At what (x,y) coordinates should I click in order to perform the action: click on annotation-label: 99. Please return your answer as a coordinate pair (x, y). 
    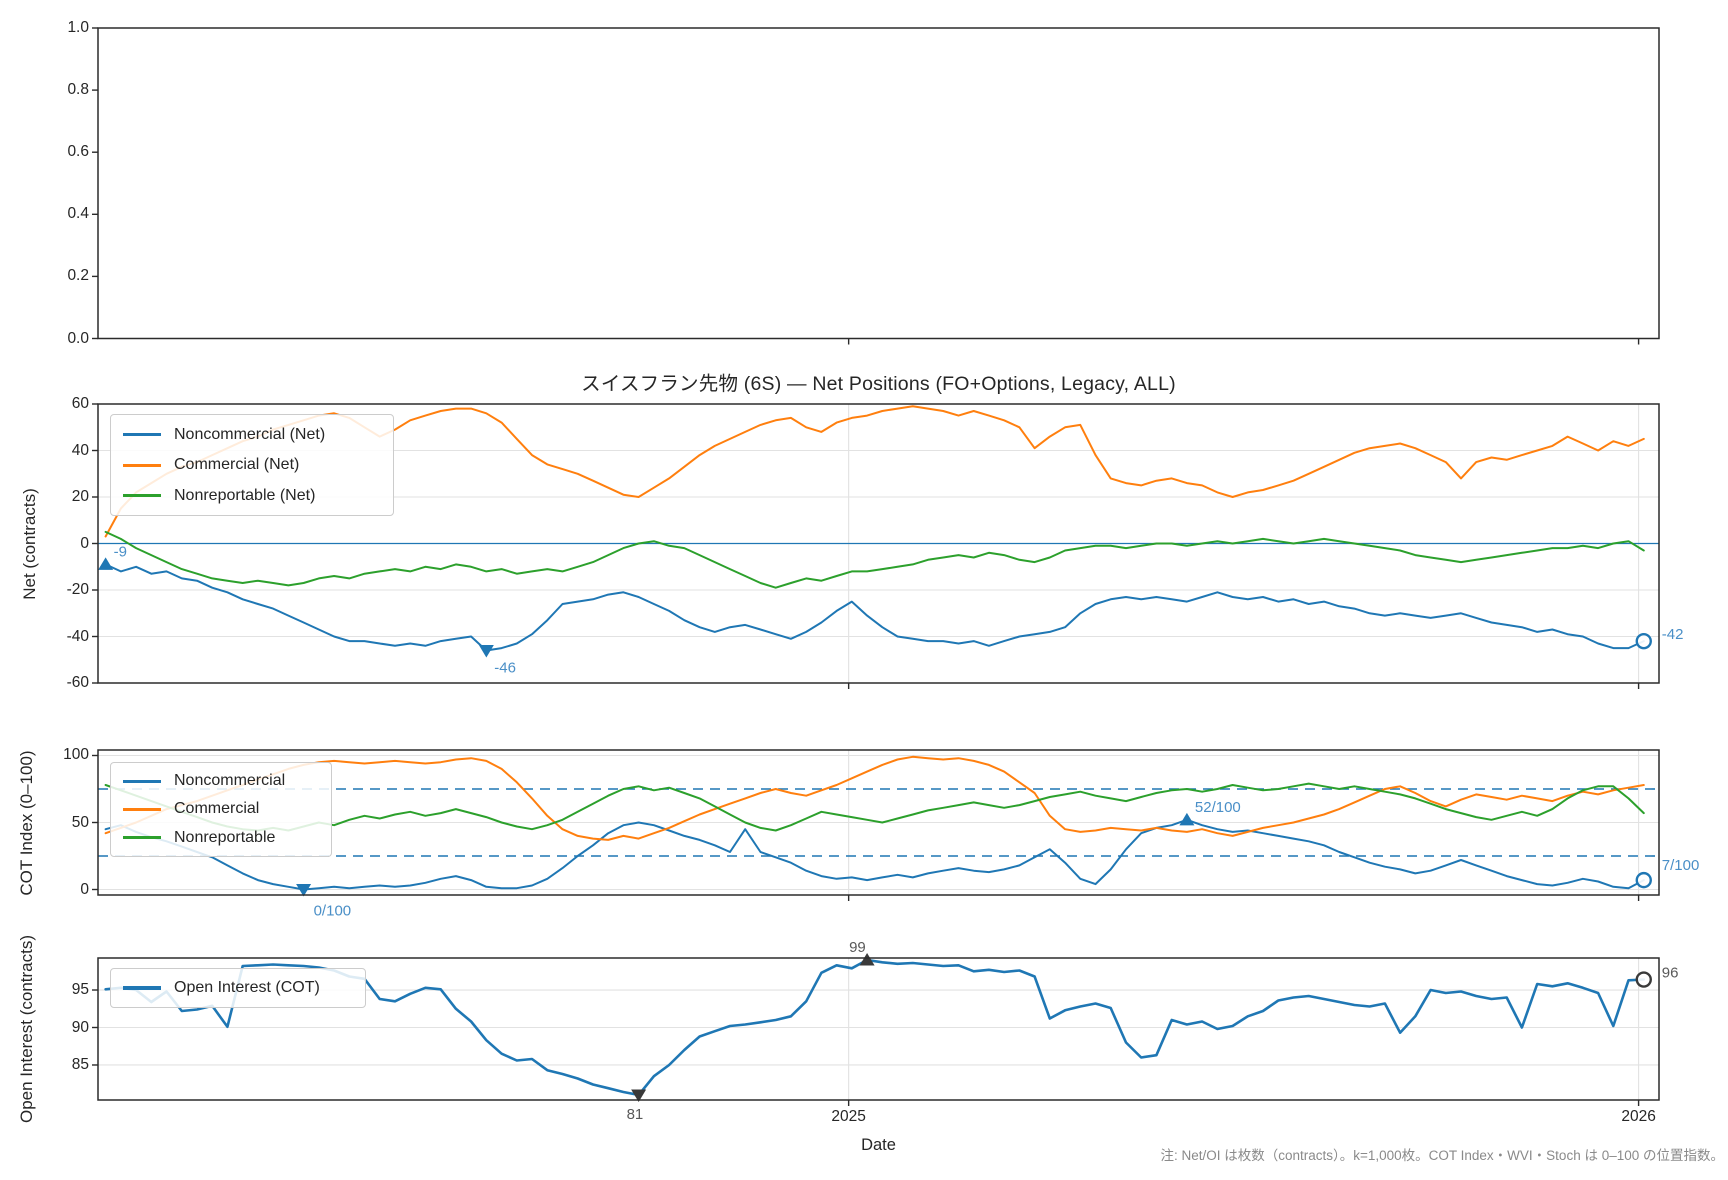
    Looking at the image, I should click on (857, 947).